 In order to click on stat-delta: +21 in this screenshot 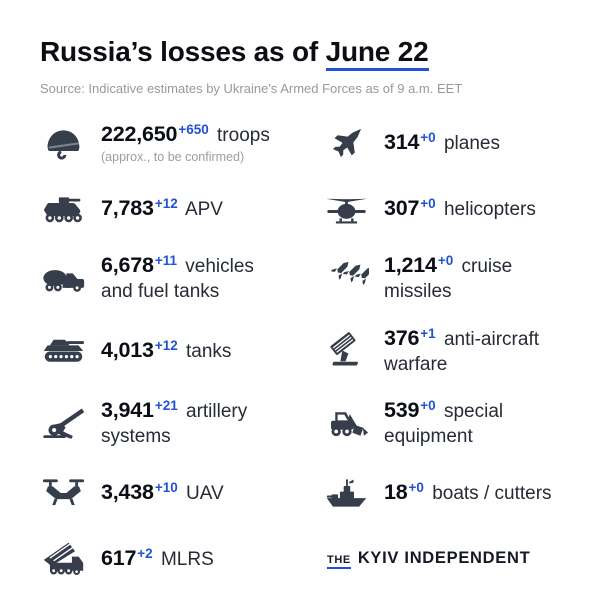, I will do `click(166, 406)`.